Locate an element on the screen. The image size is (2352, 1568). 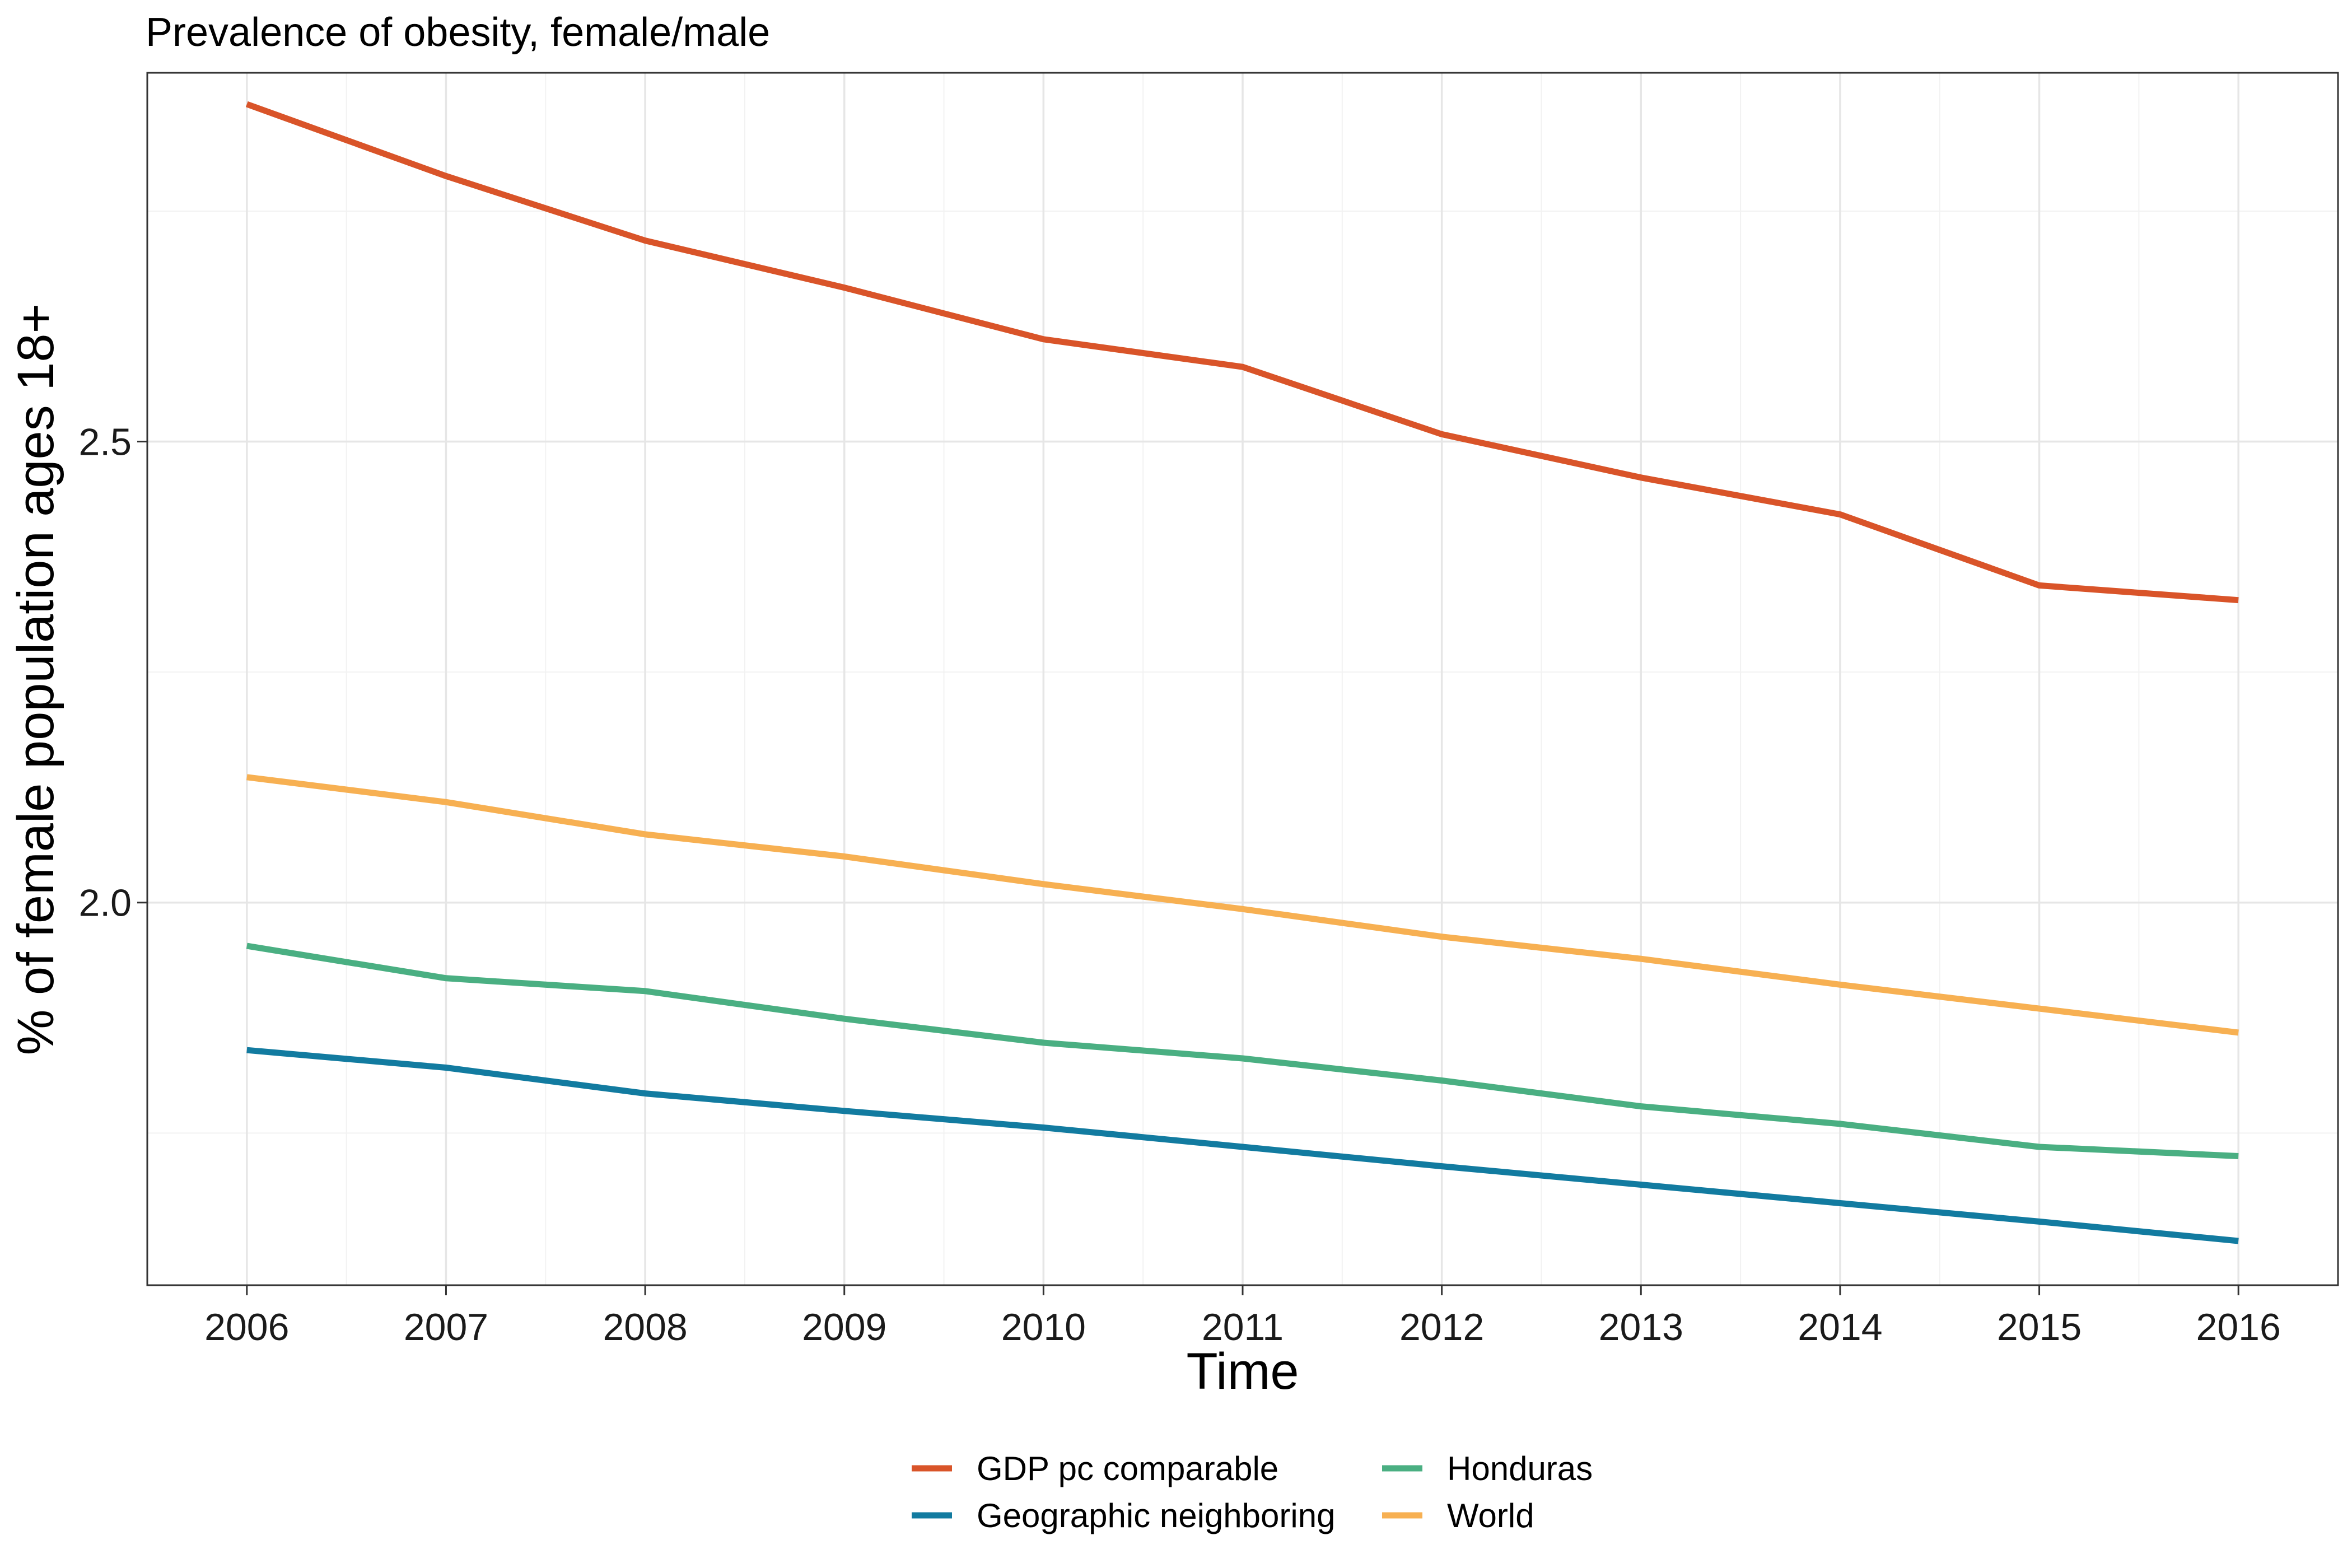
legend-item-geographic-neighboring: Geographic neighboring is located at coordinates (1123, 1516).